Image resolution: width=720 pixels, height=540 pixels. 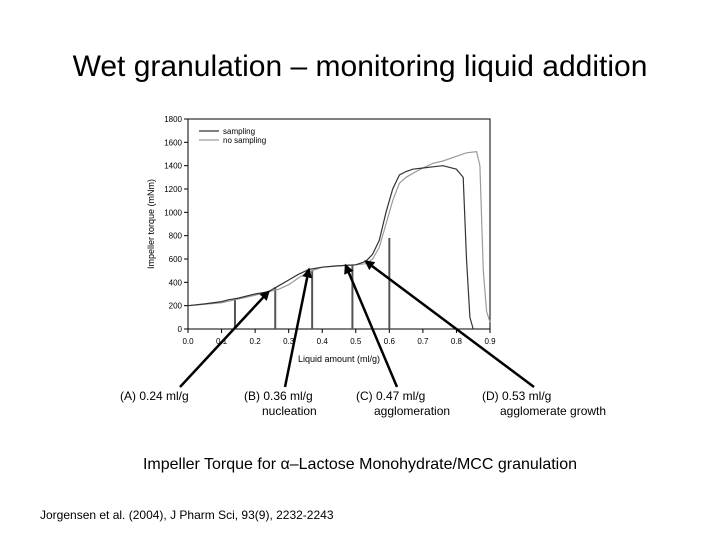 I want to click on annotation-arrows, so click(x=357, y=324).